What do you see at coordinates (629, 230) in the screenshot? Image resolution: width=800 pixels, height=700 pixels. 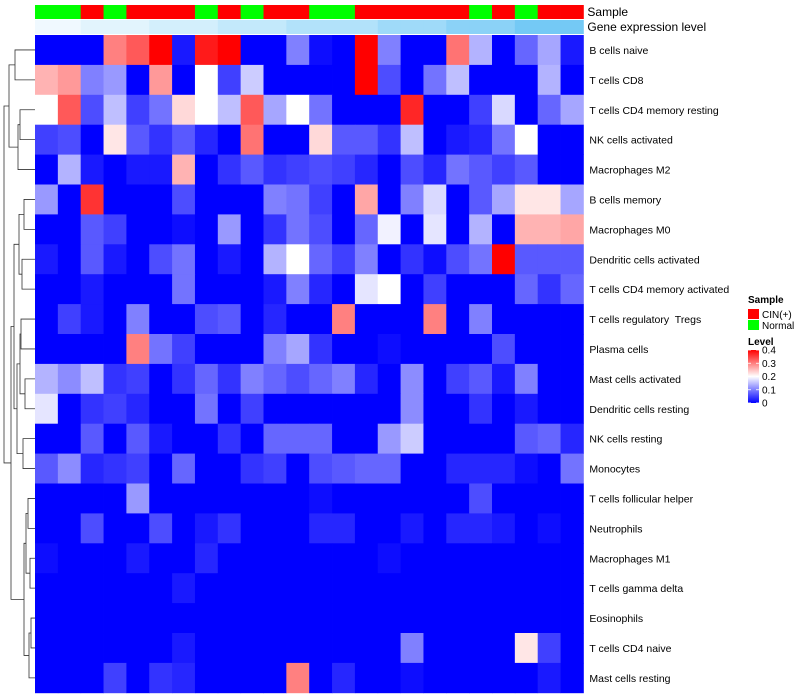 I see `row-label: Macrophages M0` at bounding box center [629, 230].